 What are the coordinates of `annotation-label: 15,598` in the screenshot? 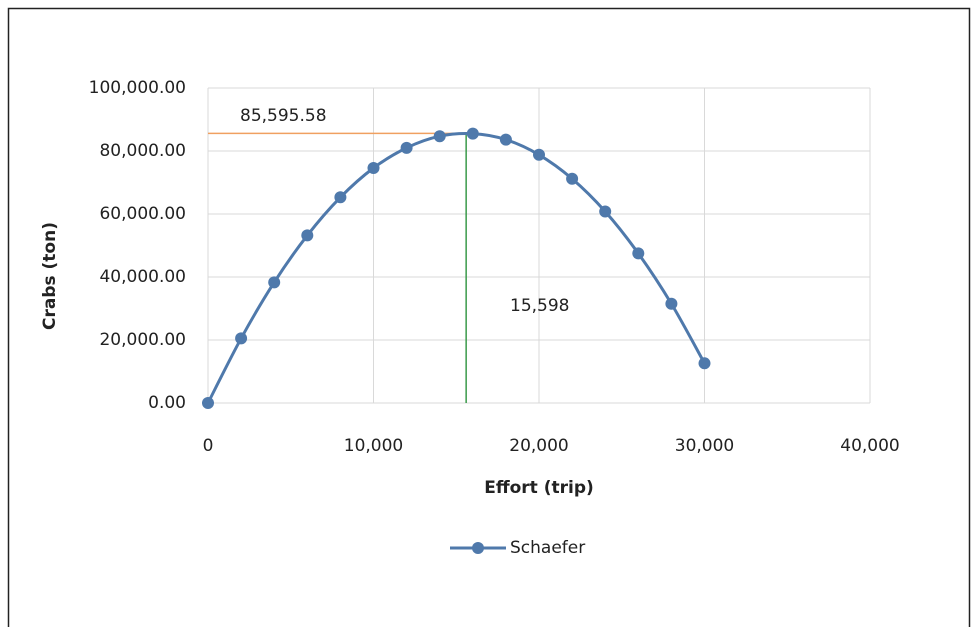 It's located at (539, 306).